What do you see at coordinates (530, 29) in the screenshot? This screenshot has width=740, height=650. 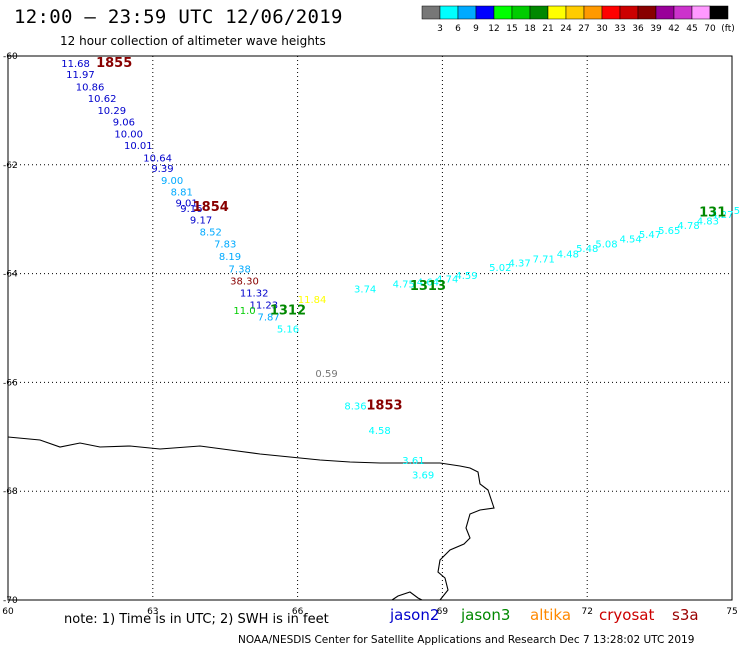 I see `colorbar-label: 18` at bounding box center [530, 29].